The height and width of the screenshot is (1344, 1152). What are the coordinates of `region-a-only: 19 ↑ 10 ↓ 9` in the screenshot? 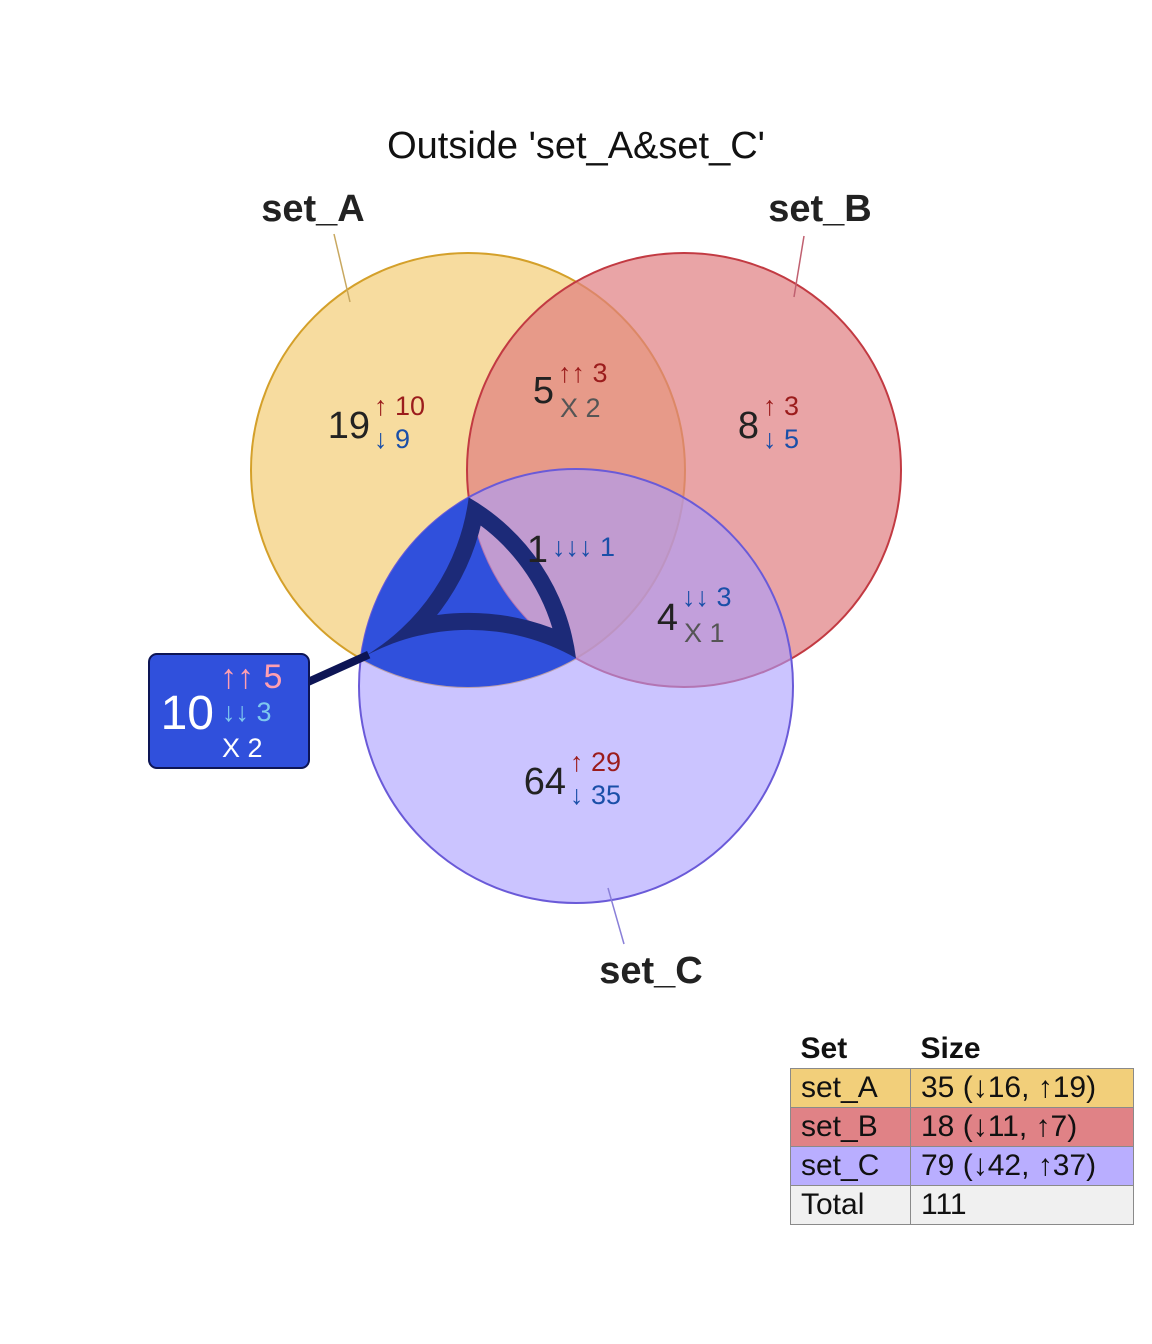 It's located at (376, 422).